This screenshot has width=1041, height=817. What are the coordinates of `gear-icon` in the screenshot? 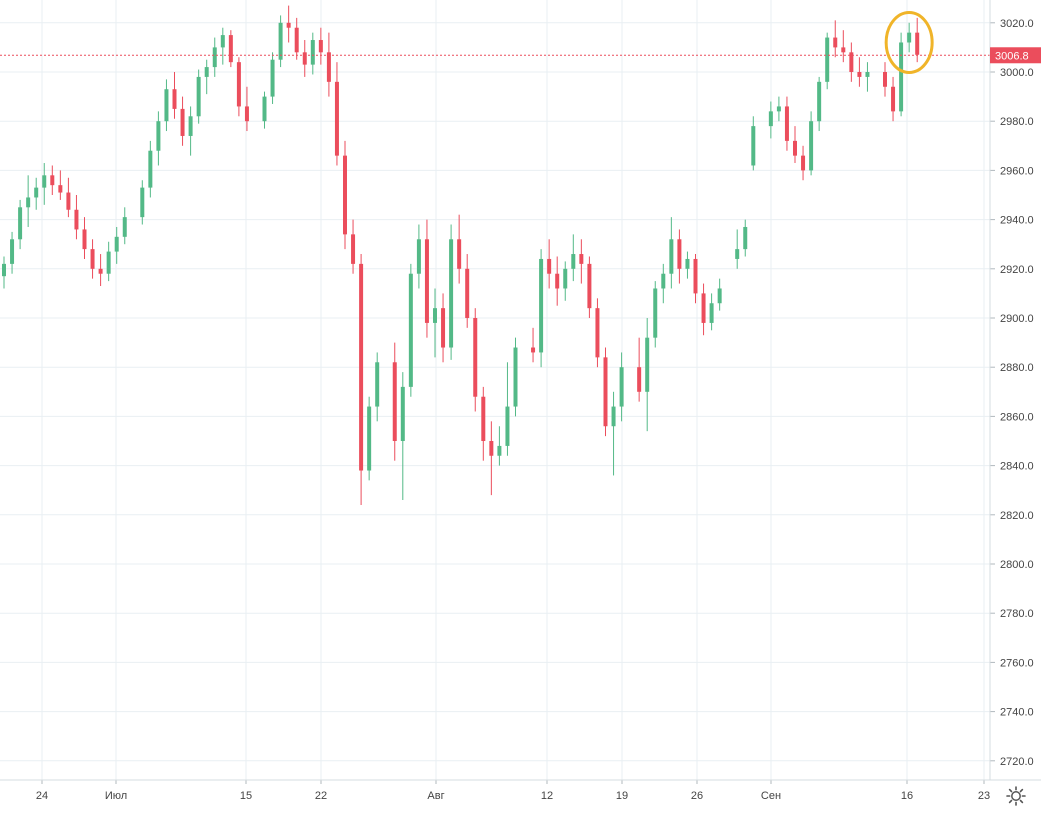 It's located at (1016, 796).